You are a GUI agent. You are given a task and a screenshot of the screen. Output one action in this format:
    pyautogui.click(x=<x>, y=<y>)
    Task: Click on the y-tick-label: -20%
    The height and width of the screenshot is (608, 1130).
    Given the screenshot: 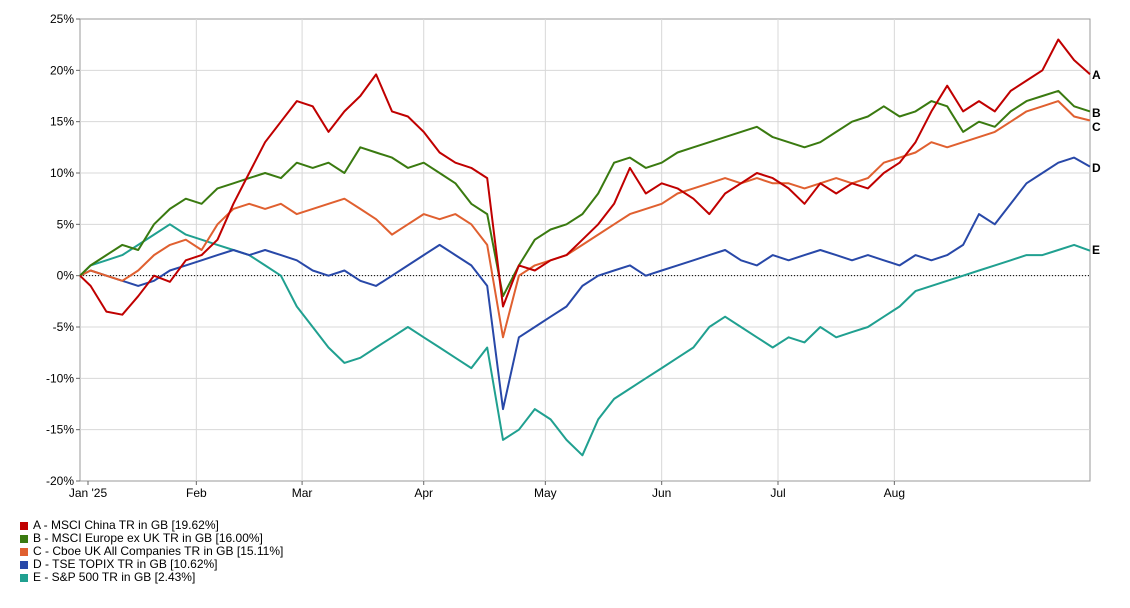 What is the action you would take?
    pyautogui.click(x=60, y=481)
    